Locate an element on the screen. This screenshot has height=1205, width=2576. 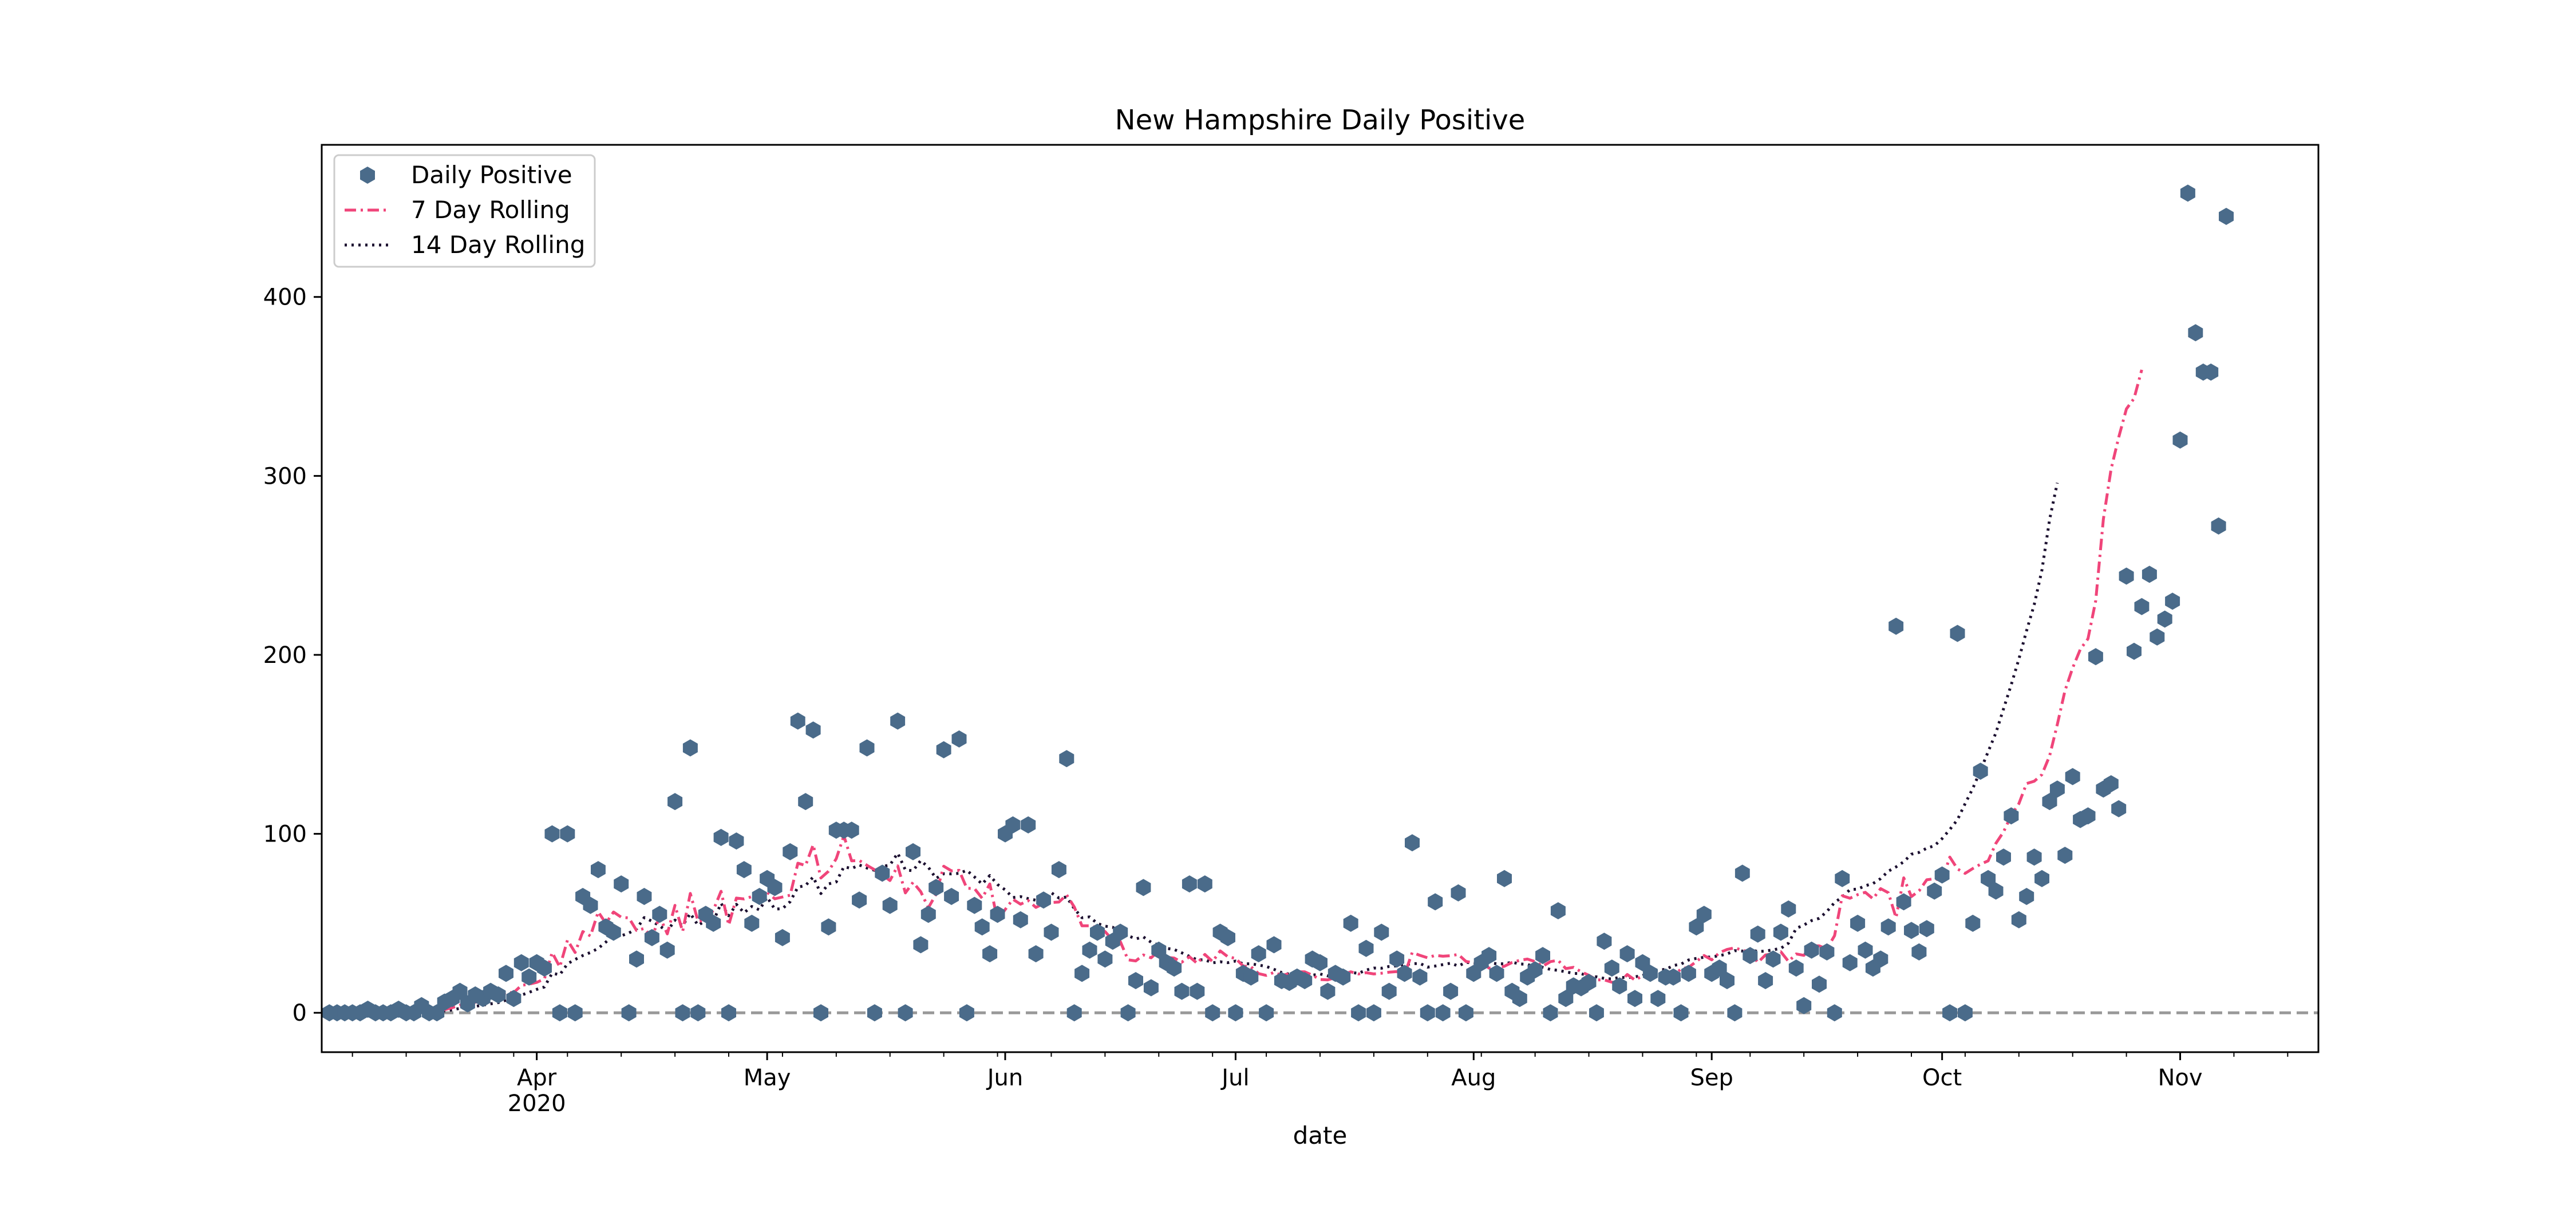
legend-item-14-day-rolling: 14 Day Rolling is located at coordinates (465, 245).